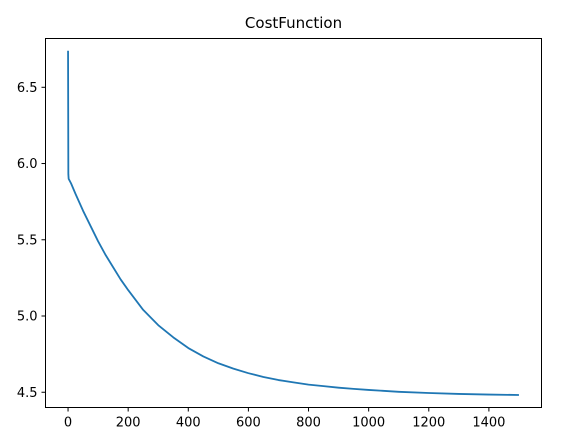 The height and width of the screenshot is (443, 573). I want to click on y-axis: 4.5 5.0 5.5 6.0 6.5, so click(31, 241).